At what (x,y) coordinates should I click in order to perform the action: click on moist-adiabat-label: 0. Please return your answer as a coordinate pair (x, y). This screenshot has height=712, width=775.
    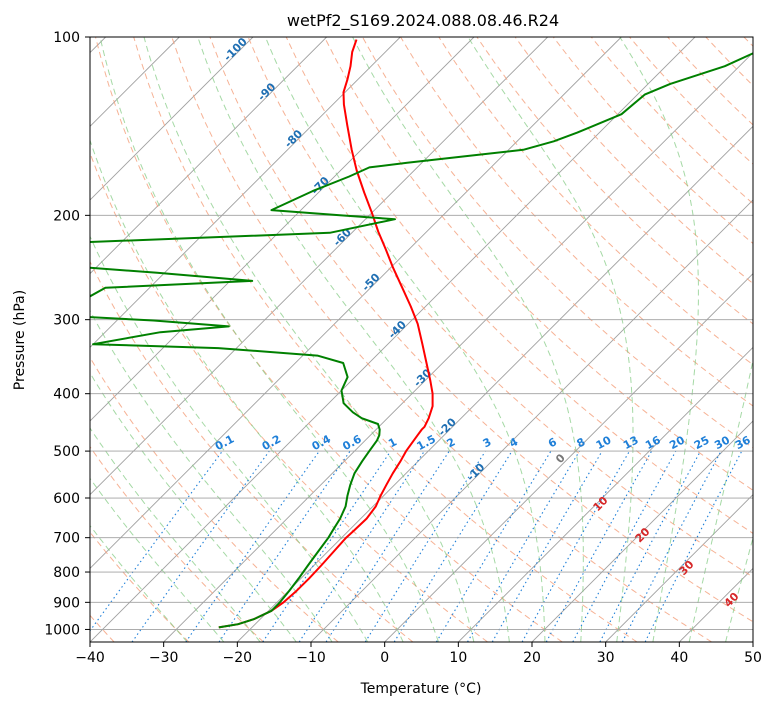
    Looking at the image, I should click on (560, 458).